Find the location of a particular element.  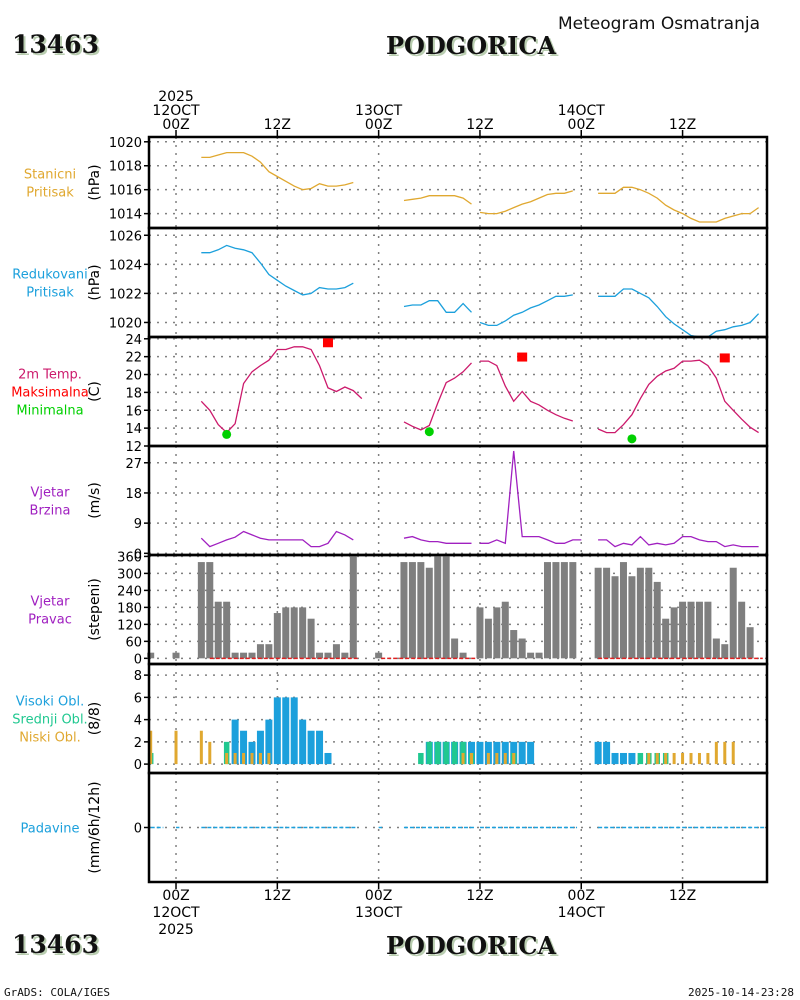

x-tick-label-bottom: 14OCT is located at coordinates (582, 913).